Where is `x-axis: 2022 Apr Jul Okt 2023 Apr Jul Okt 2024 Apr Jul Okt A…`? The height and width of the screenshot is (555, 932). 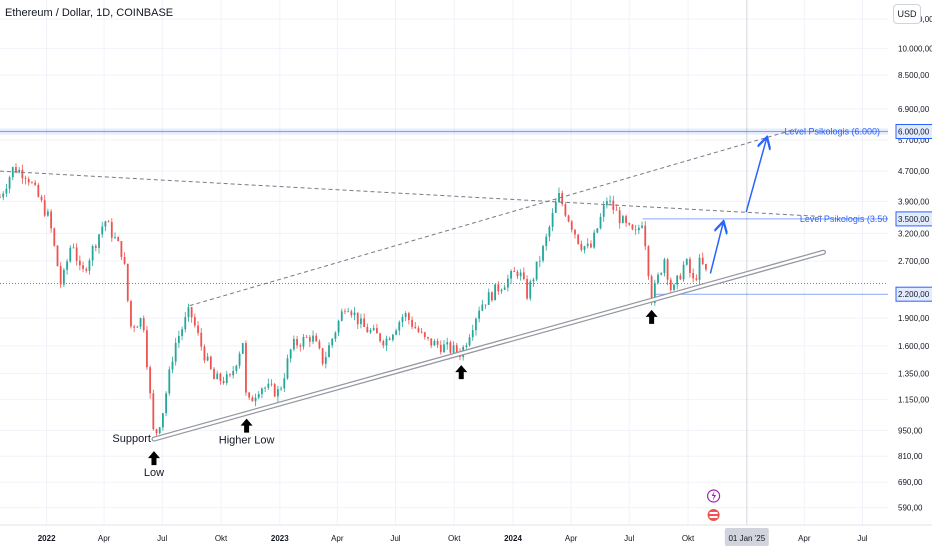
x-axis: 2022 Apr Jul Okt 2023 Apr Jul Okt 2024 Apr Jul Okt A… is located at coordinates (466, 535).